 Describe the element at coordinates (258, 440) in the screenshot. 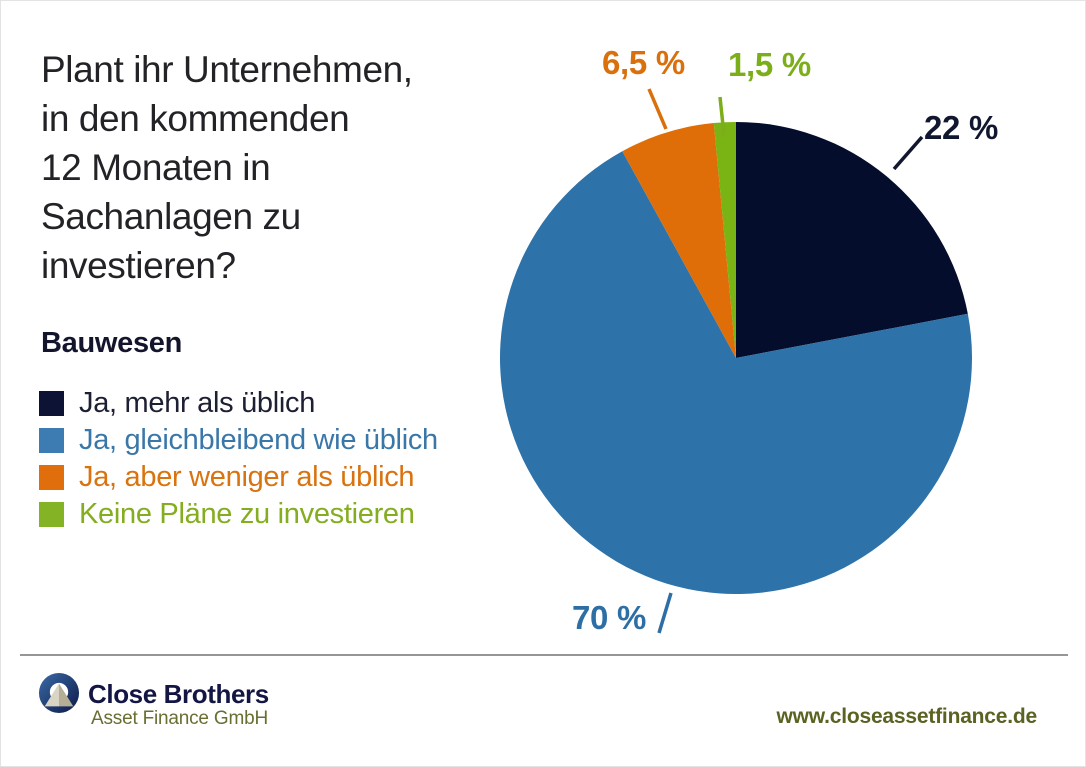

I see `legend-label: Ja, gleichbleibend wie üblich` at that location.